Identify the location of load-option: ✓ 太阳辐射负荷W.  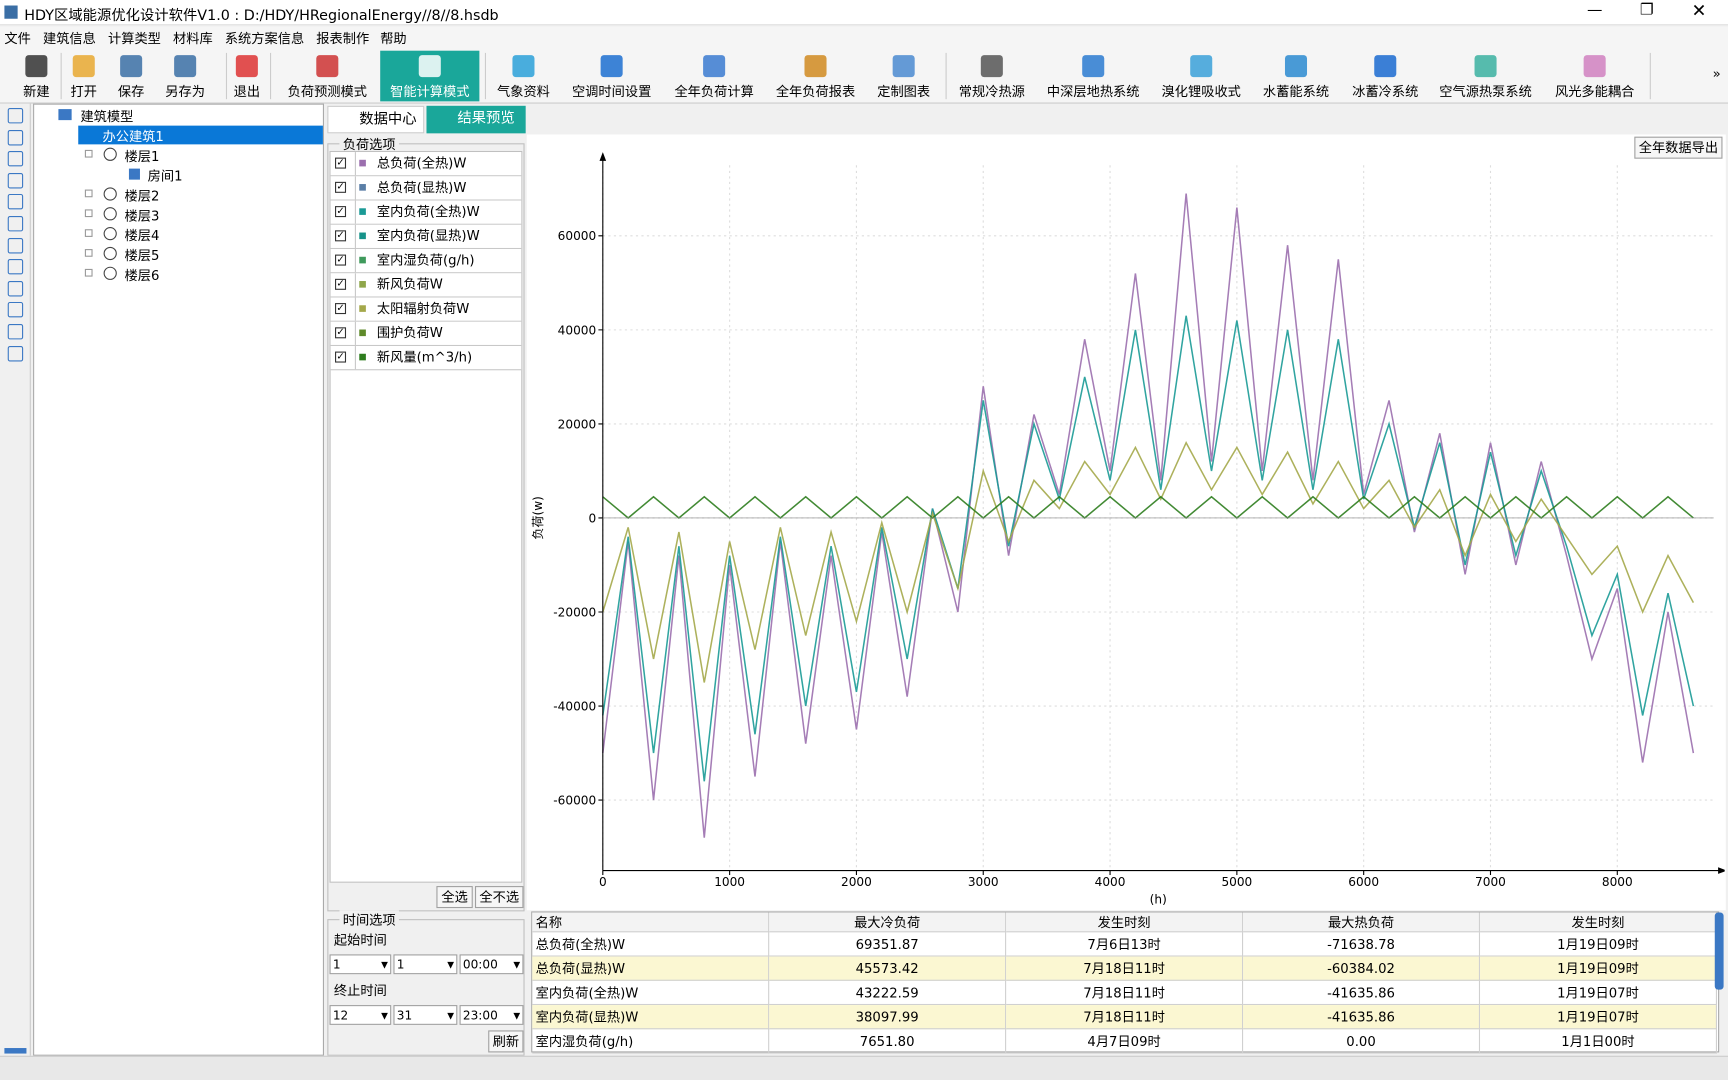
(426, 309).